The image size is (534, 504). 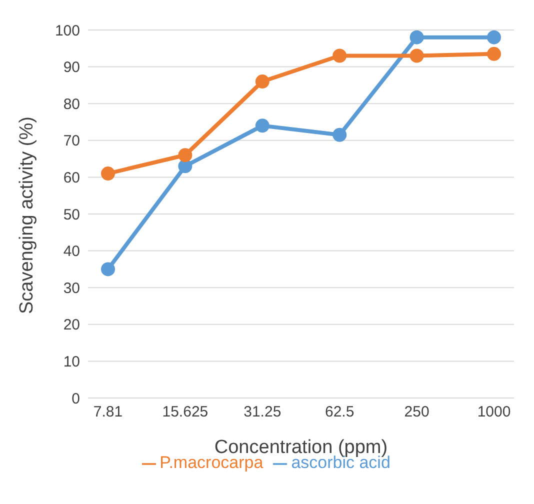 What do you see at coordinates (71, 141) in the screenshot?
I see `y-tick-label: 70` at bounding box center [71, 141].